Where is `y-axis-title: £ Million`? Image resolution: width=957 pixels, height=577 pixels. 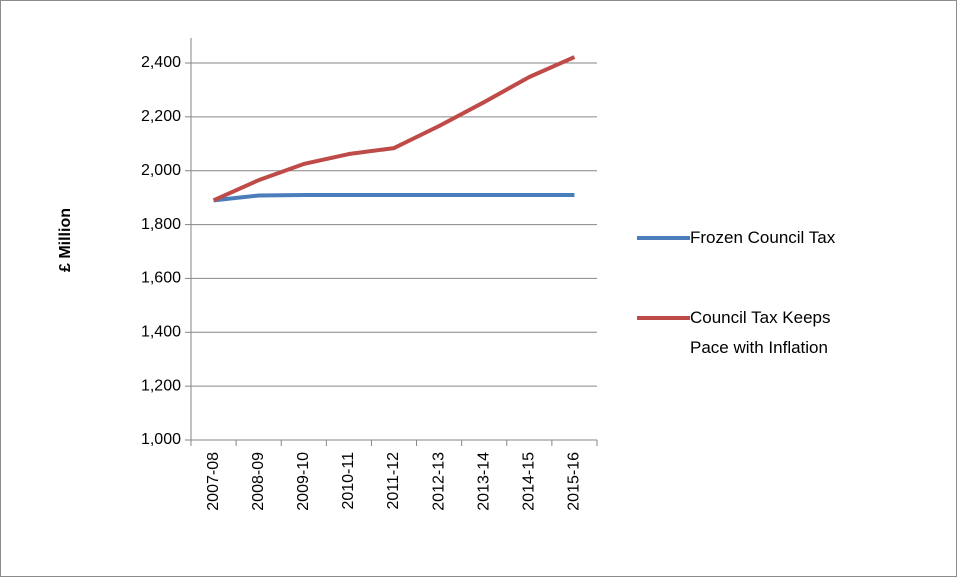
y-axis-title: £ Million is located at coordinates (65, 240).